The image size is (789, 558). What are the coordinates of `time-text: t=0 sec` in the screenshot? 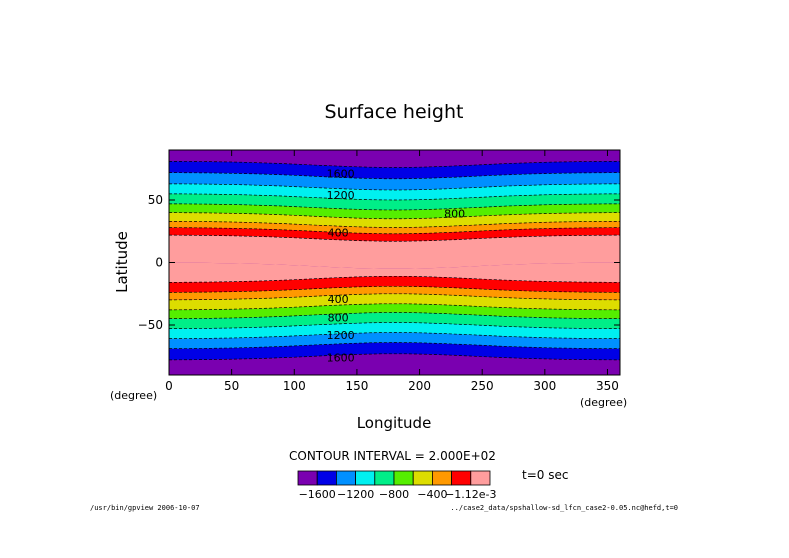 It's located at (545, 475).